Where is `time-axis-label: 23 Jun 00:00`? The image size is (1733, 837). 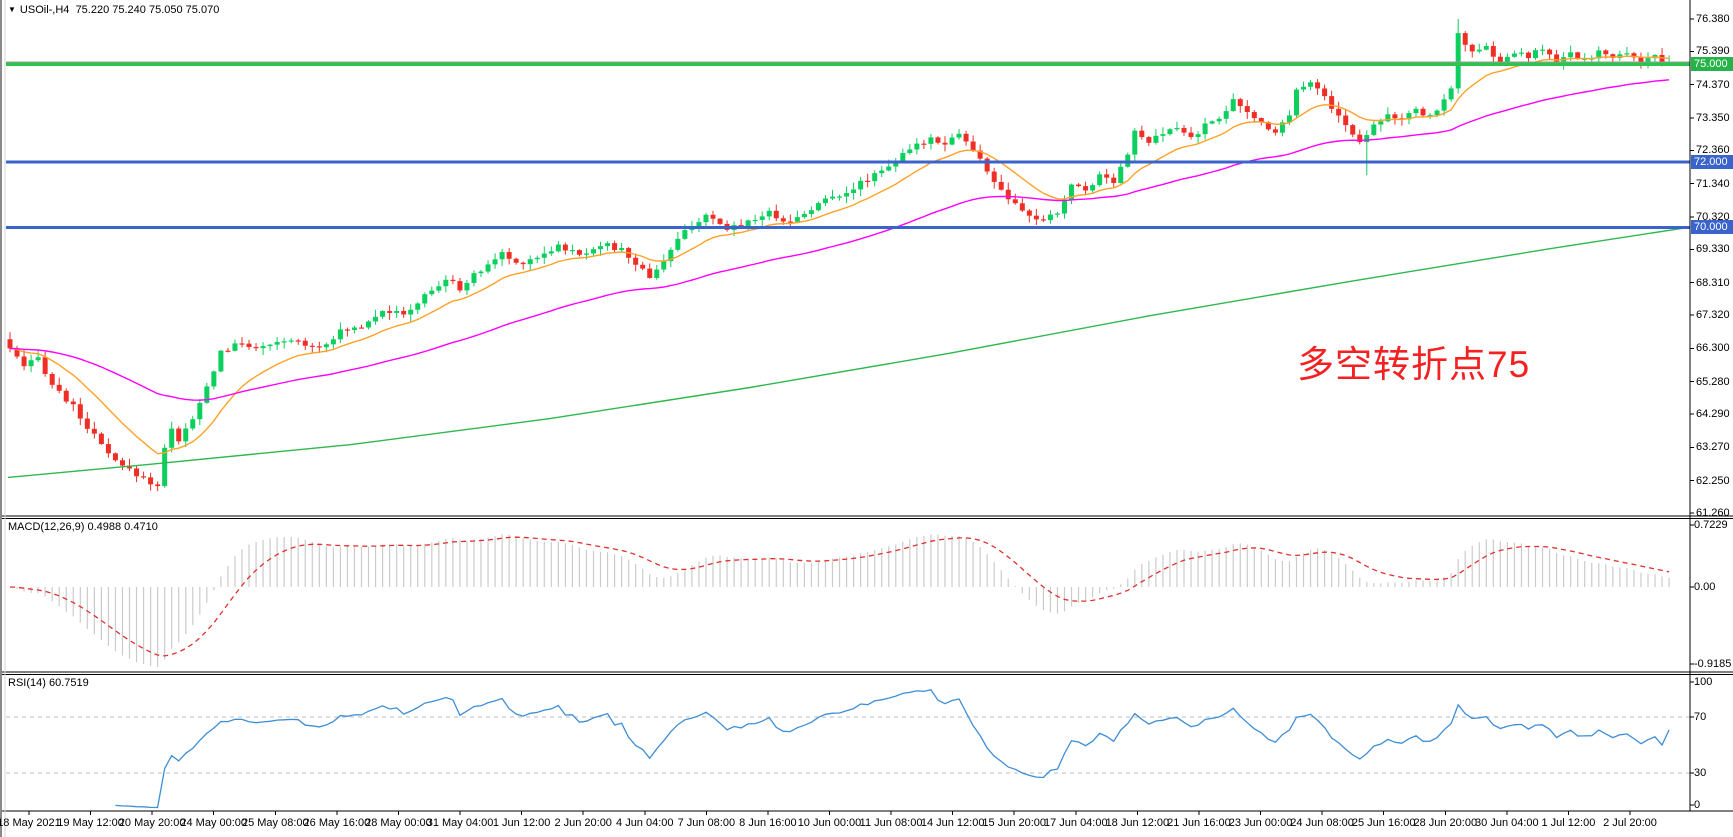 time-axis-label: 23 Jun 00:00 is located at coordinates (1260, 823).